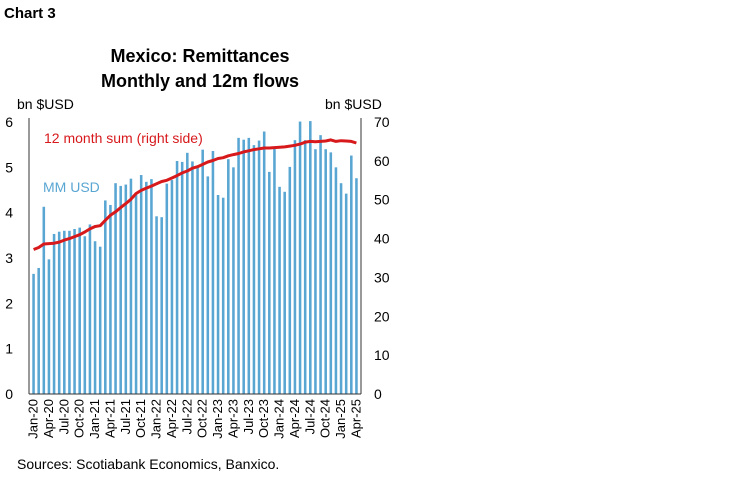  Describe the element at coordinates (232, 418) in the screenshot. I see `x-tick-label: Apr-23` at that location.